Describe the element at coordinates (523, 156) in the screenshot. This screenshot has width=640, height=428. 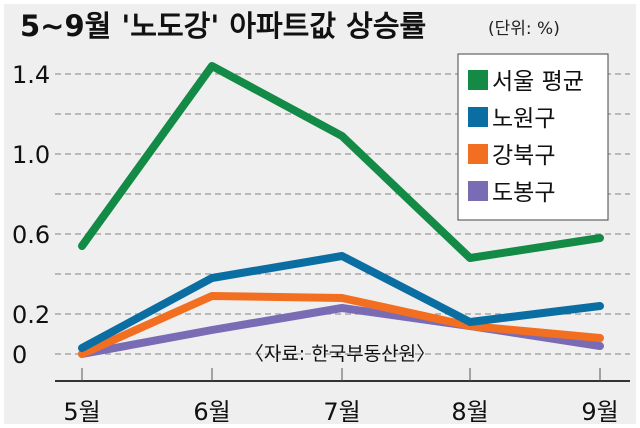
I see `legend-label: 강북구` at that location.